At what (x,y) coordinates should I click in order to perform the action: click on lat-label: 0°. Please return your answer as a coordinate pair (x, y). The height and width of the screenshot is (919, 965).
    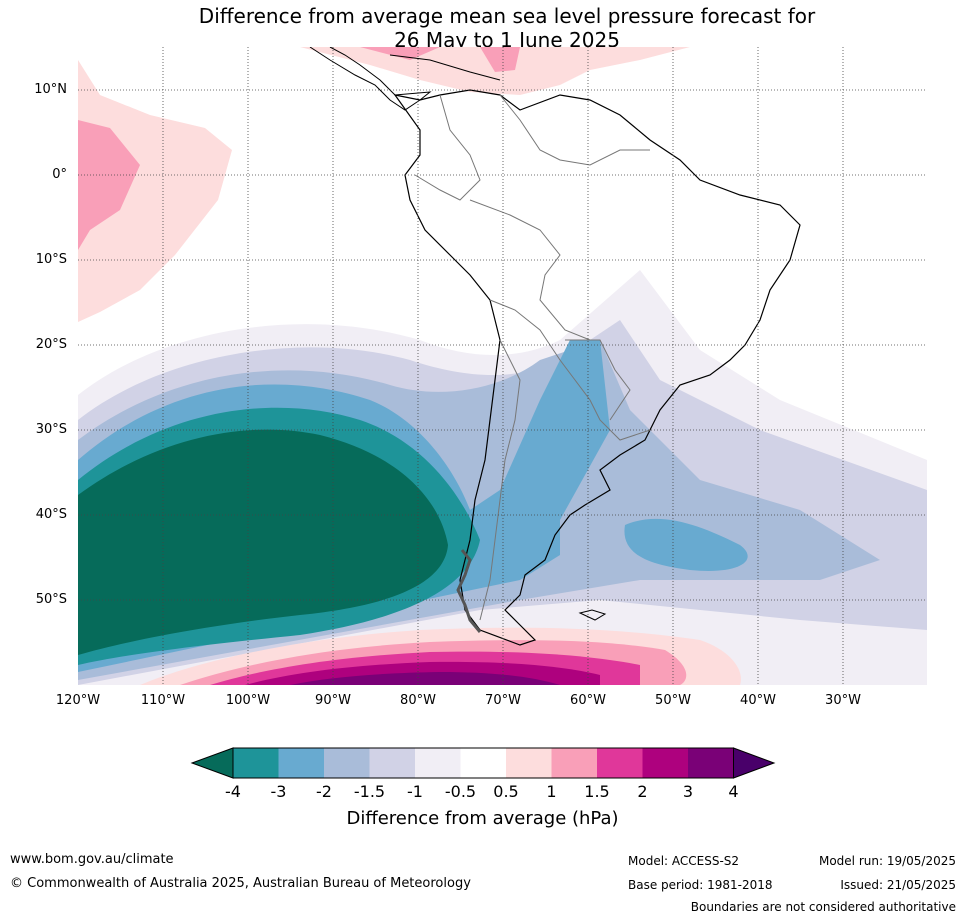
    Looking at the image, I should click on (59, 174).